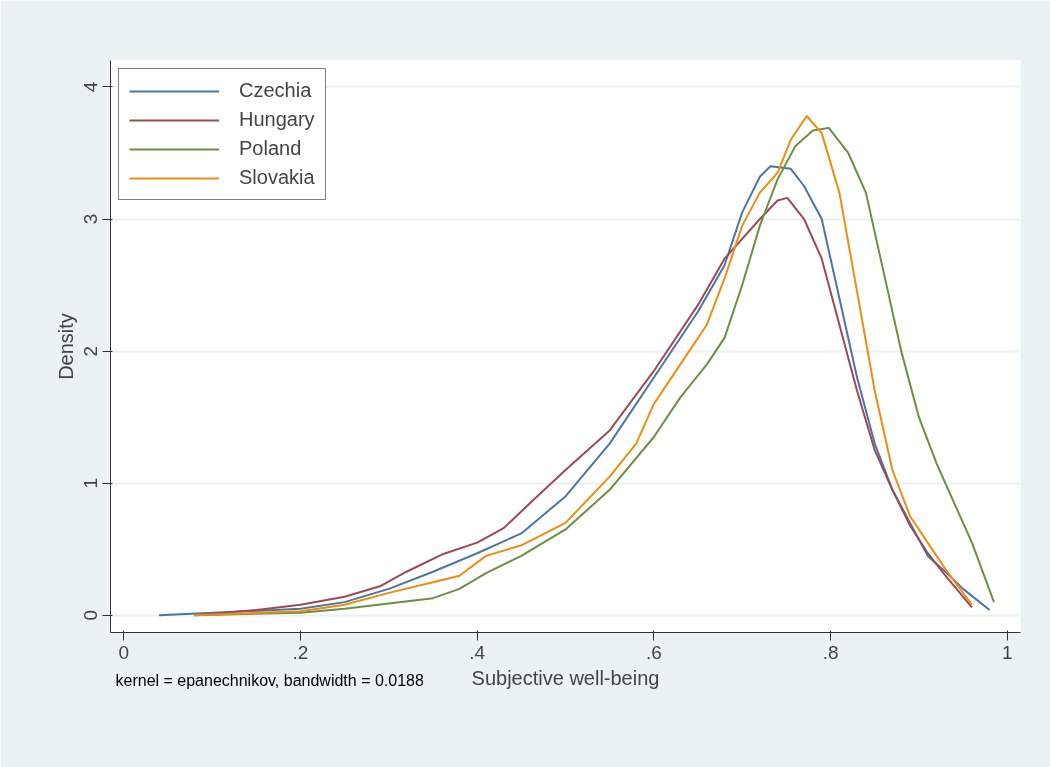 Image resolution: width=1050 pixels, height=767 pixels. I want to click on y-tick-label: 3, so click(91, 219).